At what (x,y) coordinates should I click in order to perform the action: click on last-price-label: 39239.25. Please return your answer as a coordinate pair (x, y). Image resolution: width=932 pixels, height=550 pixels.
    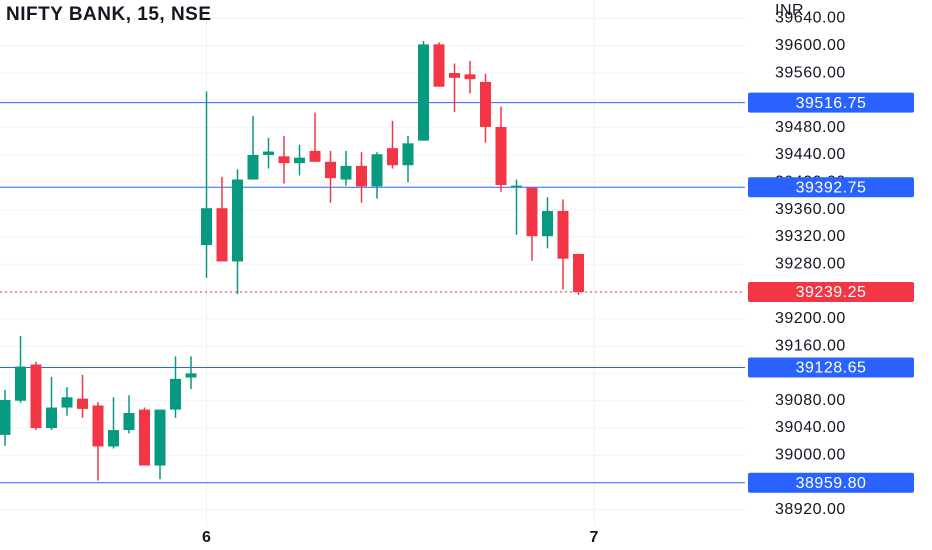
    Looking at the image, I should click on (831, 292).